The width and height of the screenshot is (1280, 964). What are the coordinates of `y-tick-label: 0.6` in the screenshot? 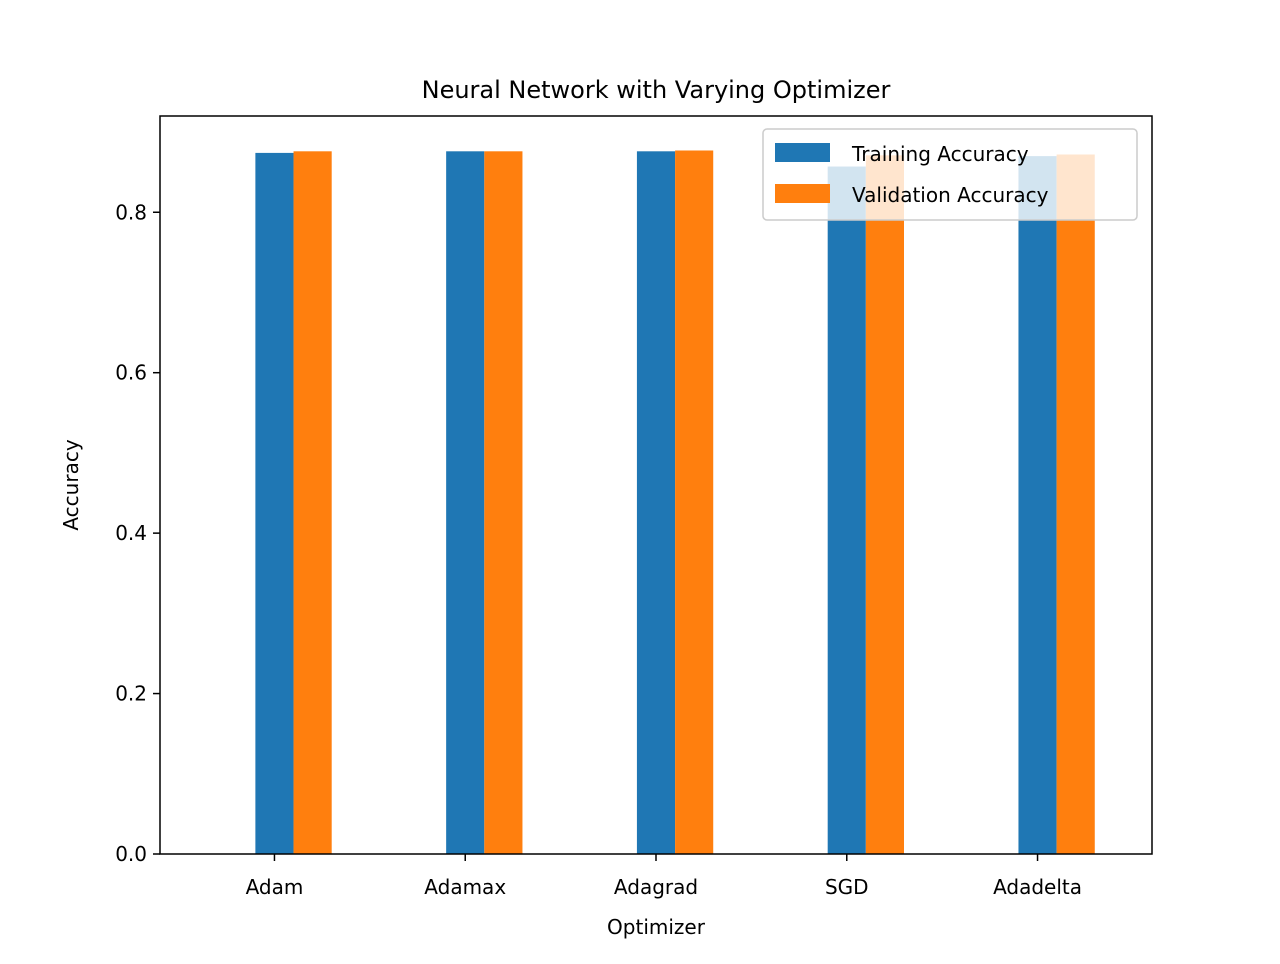 It's located at (131, 373).